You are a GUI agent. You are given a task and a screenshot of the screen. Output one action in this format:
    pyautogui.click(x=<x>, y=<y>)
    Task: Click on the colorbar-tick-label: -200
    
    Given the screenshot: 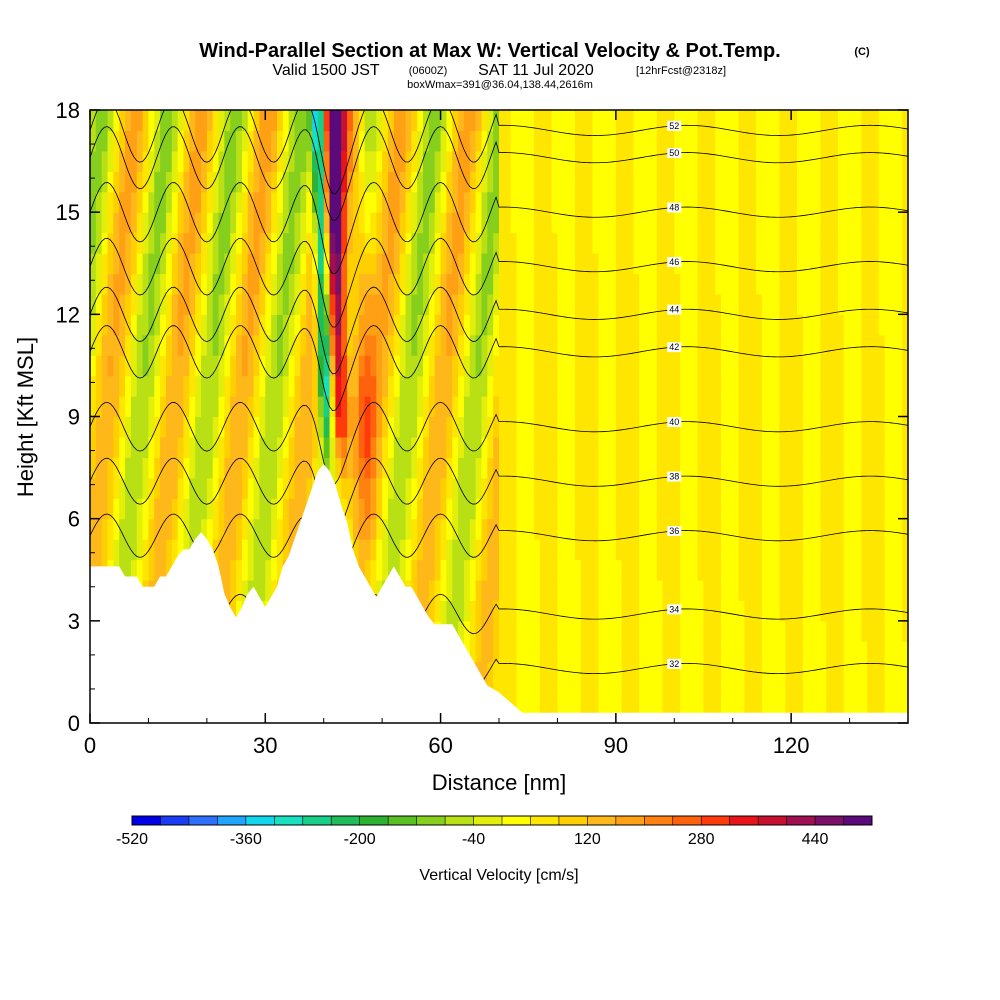 What is the action you would take?
    pyautogui.click(x=360, y=839)
    